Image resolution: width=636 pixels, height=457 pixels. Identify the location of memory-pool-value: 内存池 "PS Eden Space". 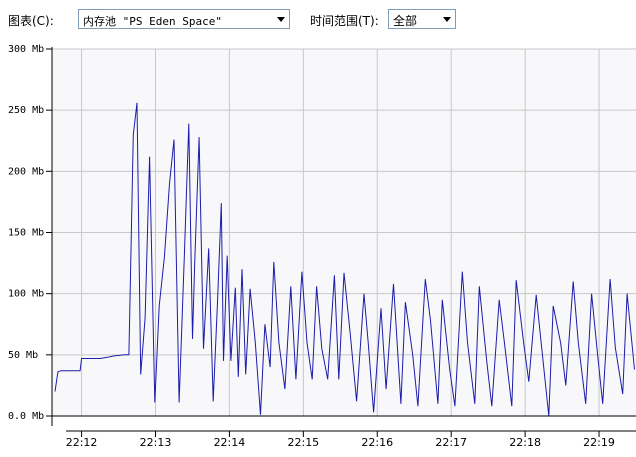
(152, 21).